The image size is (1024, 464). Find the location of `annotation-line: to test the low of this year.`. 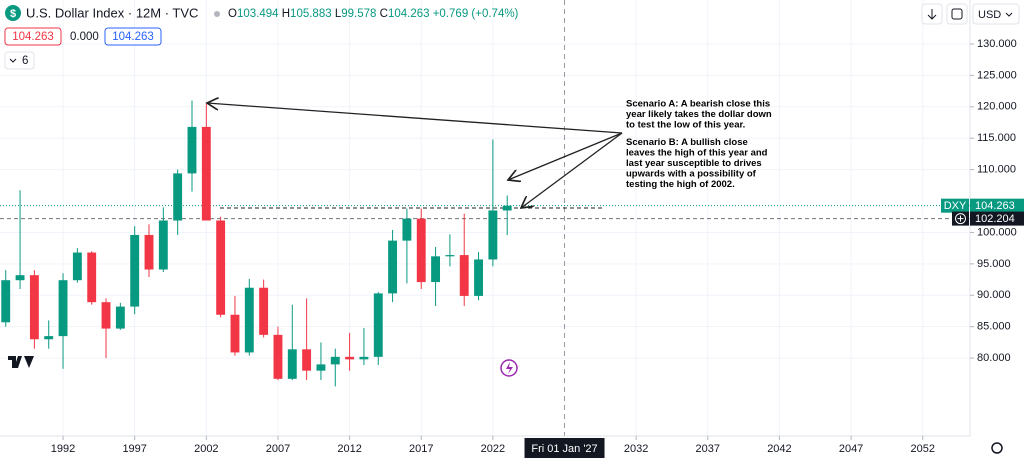

annotation-line: to test the low of this year. is located at coordinates (685, 125).